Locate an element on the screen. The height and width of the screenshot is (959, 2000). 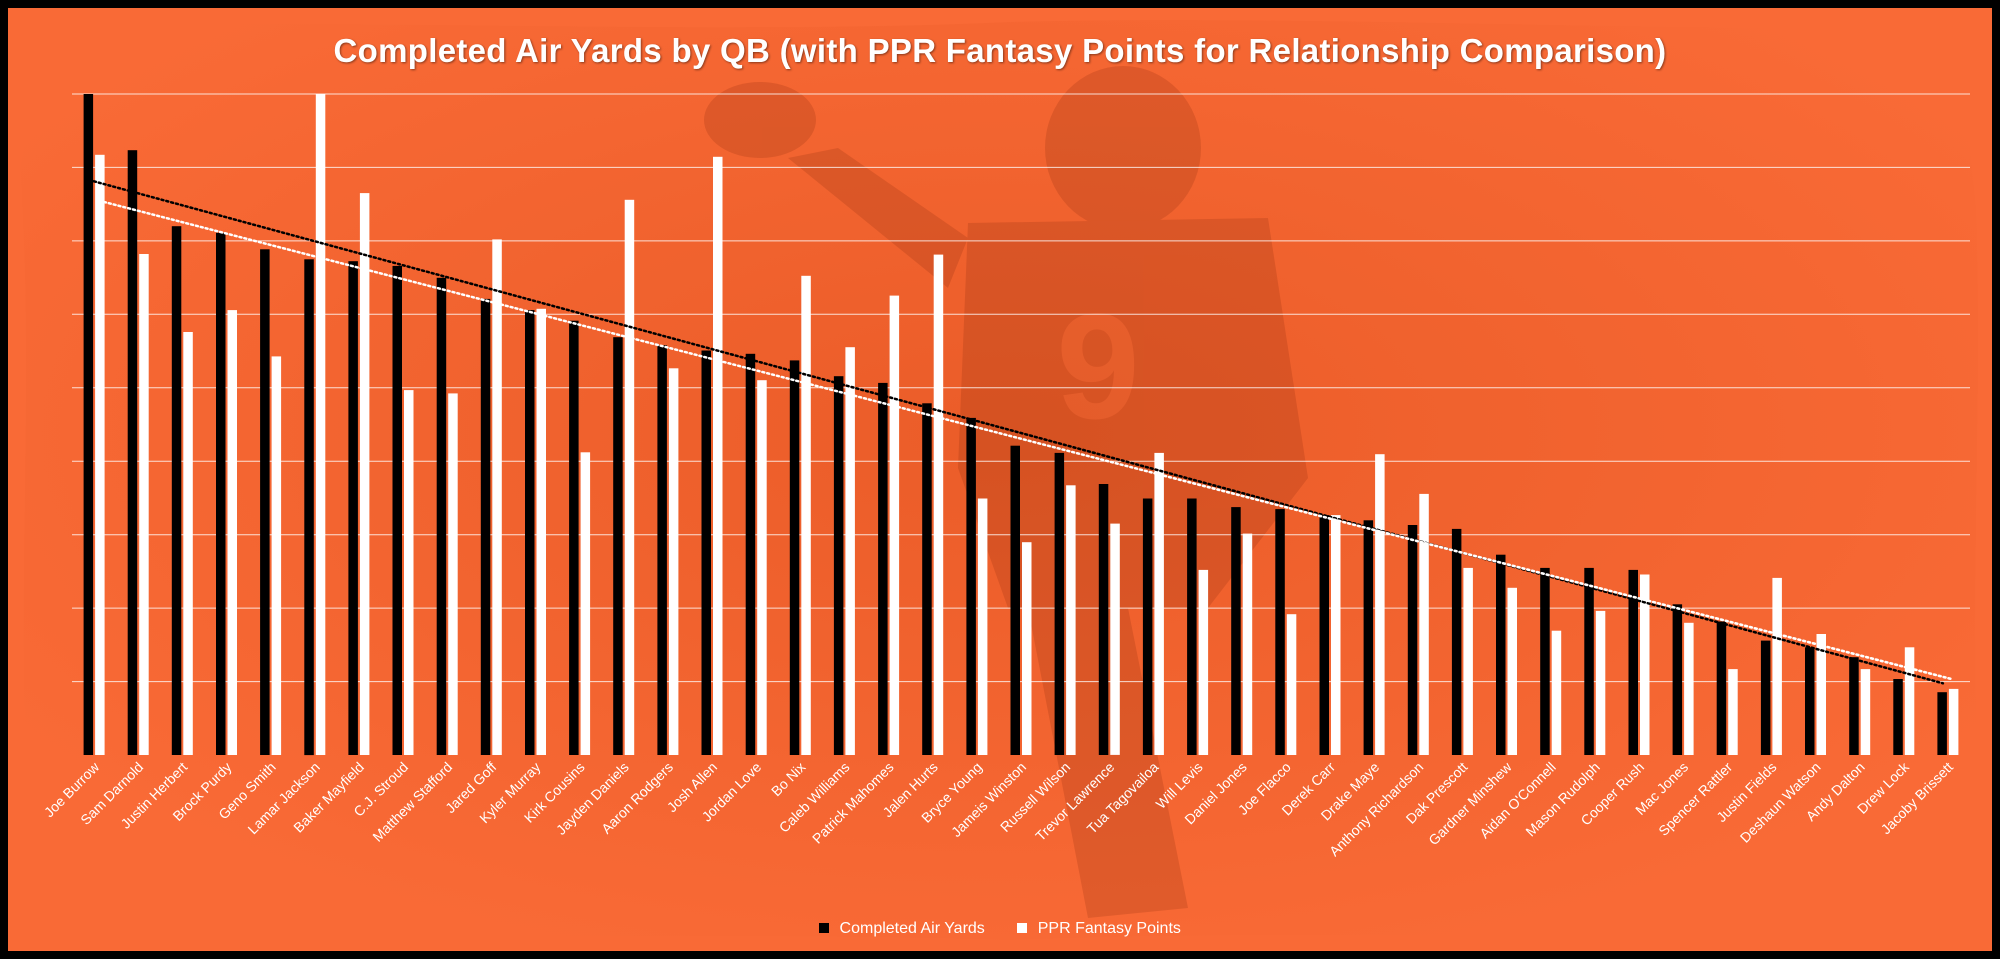
legend-swatch-ppr is located at coordinates (1022, 928).